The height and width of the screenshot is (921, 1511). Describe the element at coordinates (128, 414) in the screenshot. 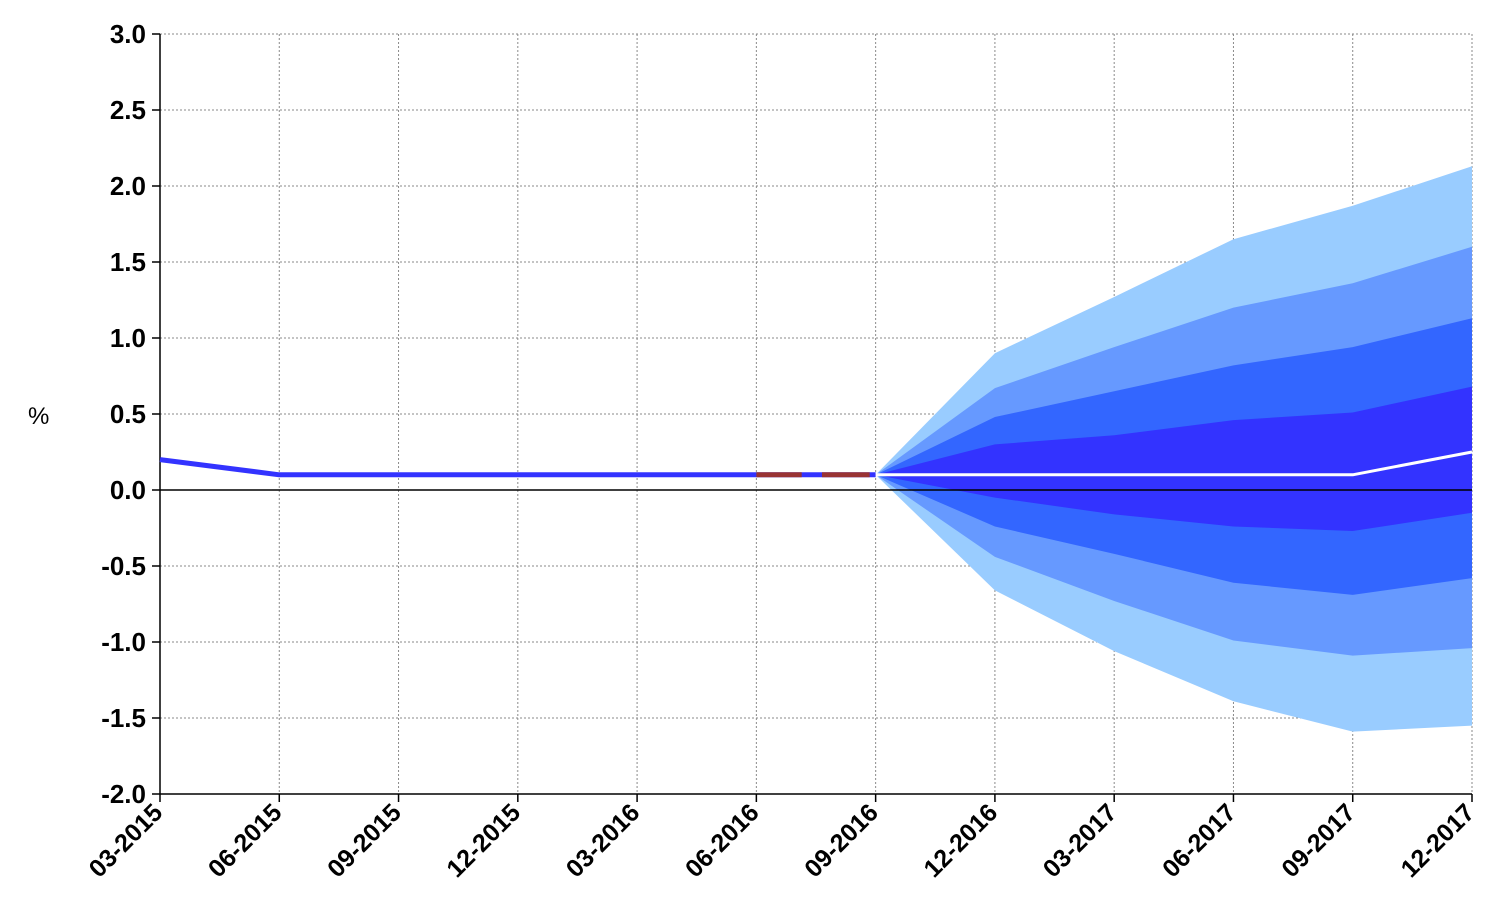

I see `y-tick-label: 0.5` at that location.